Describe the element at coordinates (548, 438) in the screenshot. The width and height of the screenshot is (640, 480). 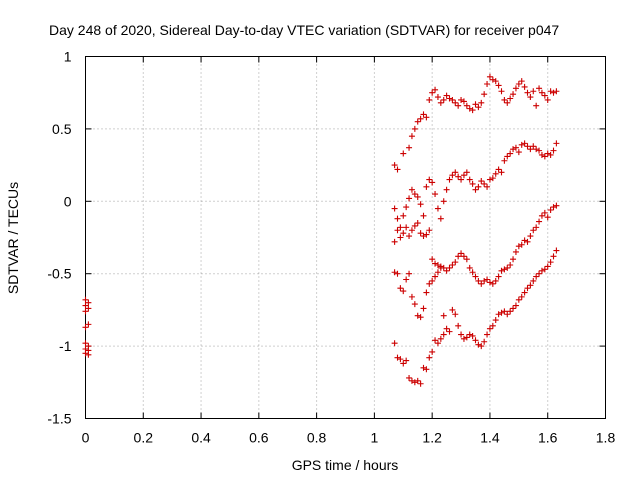
I see `x-tick-label: 1.6` at that location.